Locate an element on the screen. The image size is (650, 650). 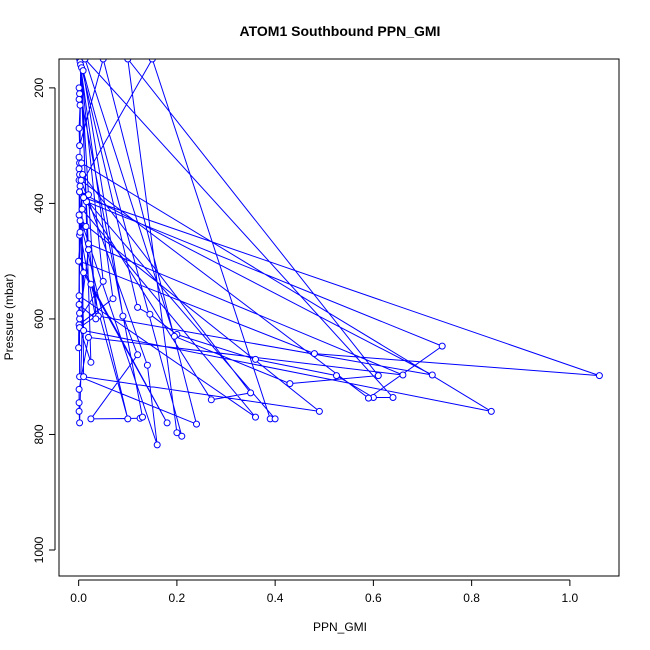
y-axis-label: Pressure (mbar) is located at coordinates (9, 317).